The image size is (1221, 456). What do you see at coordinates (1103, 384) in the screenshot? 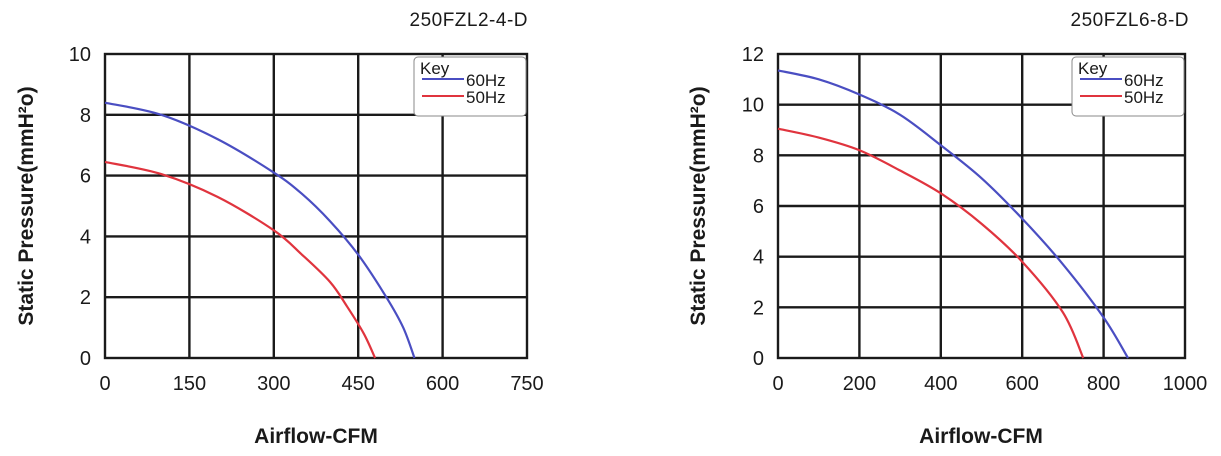
I see `x-tick-label: 800` at bounding box center [1103, 384].